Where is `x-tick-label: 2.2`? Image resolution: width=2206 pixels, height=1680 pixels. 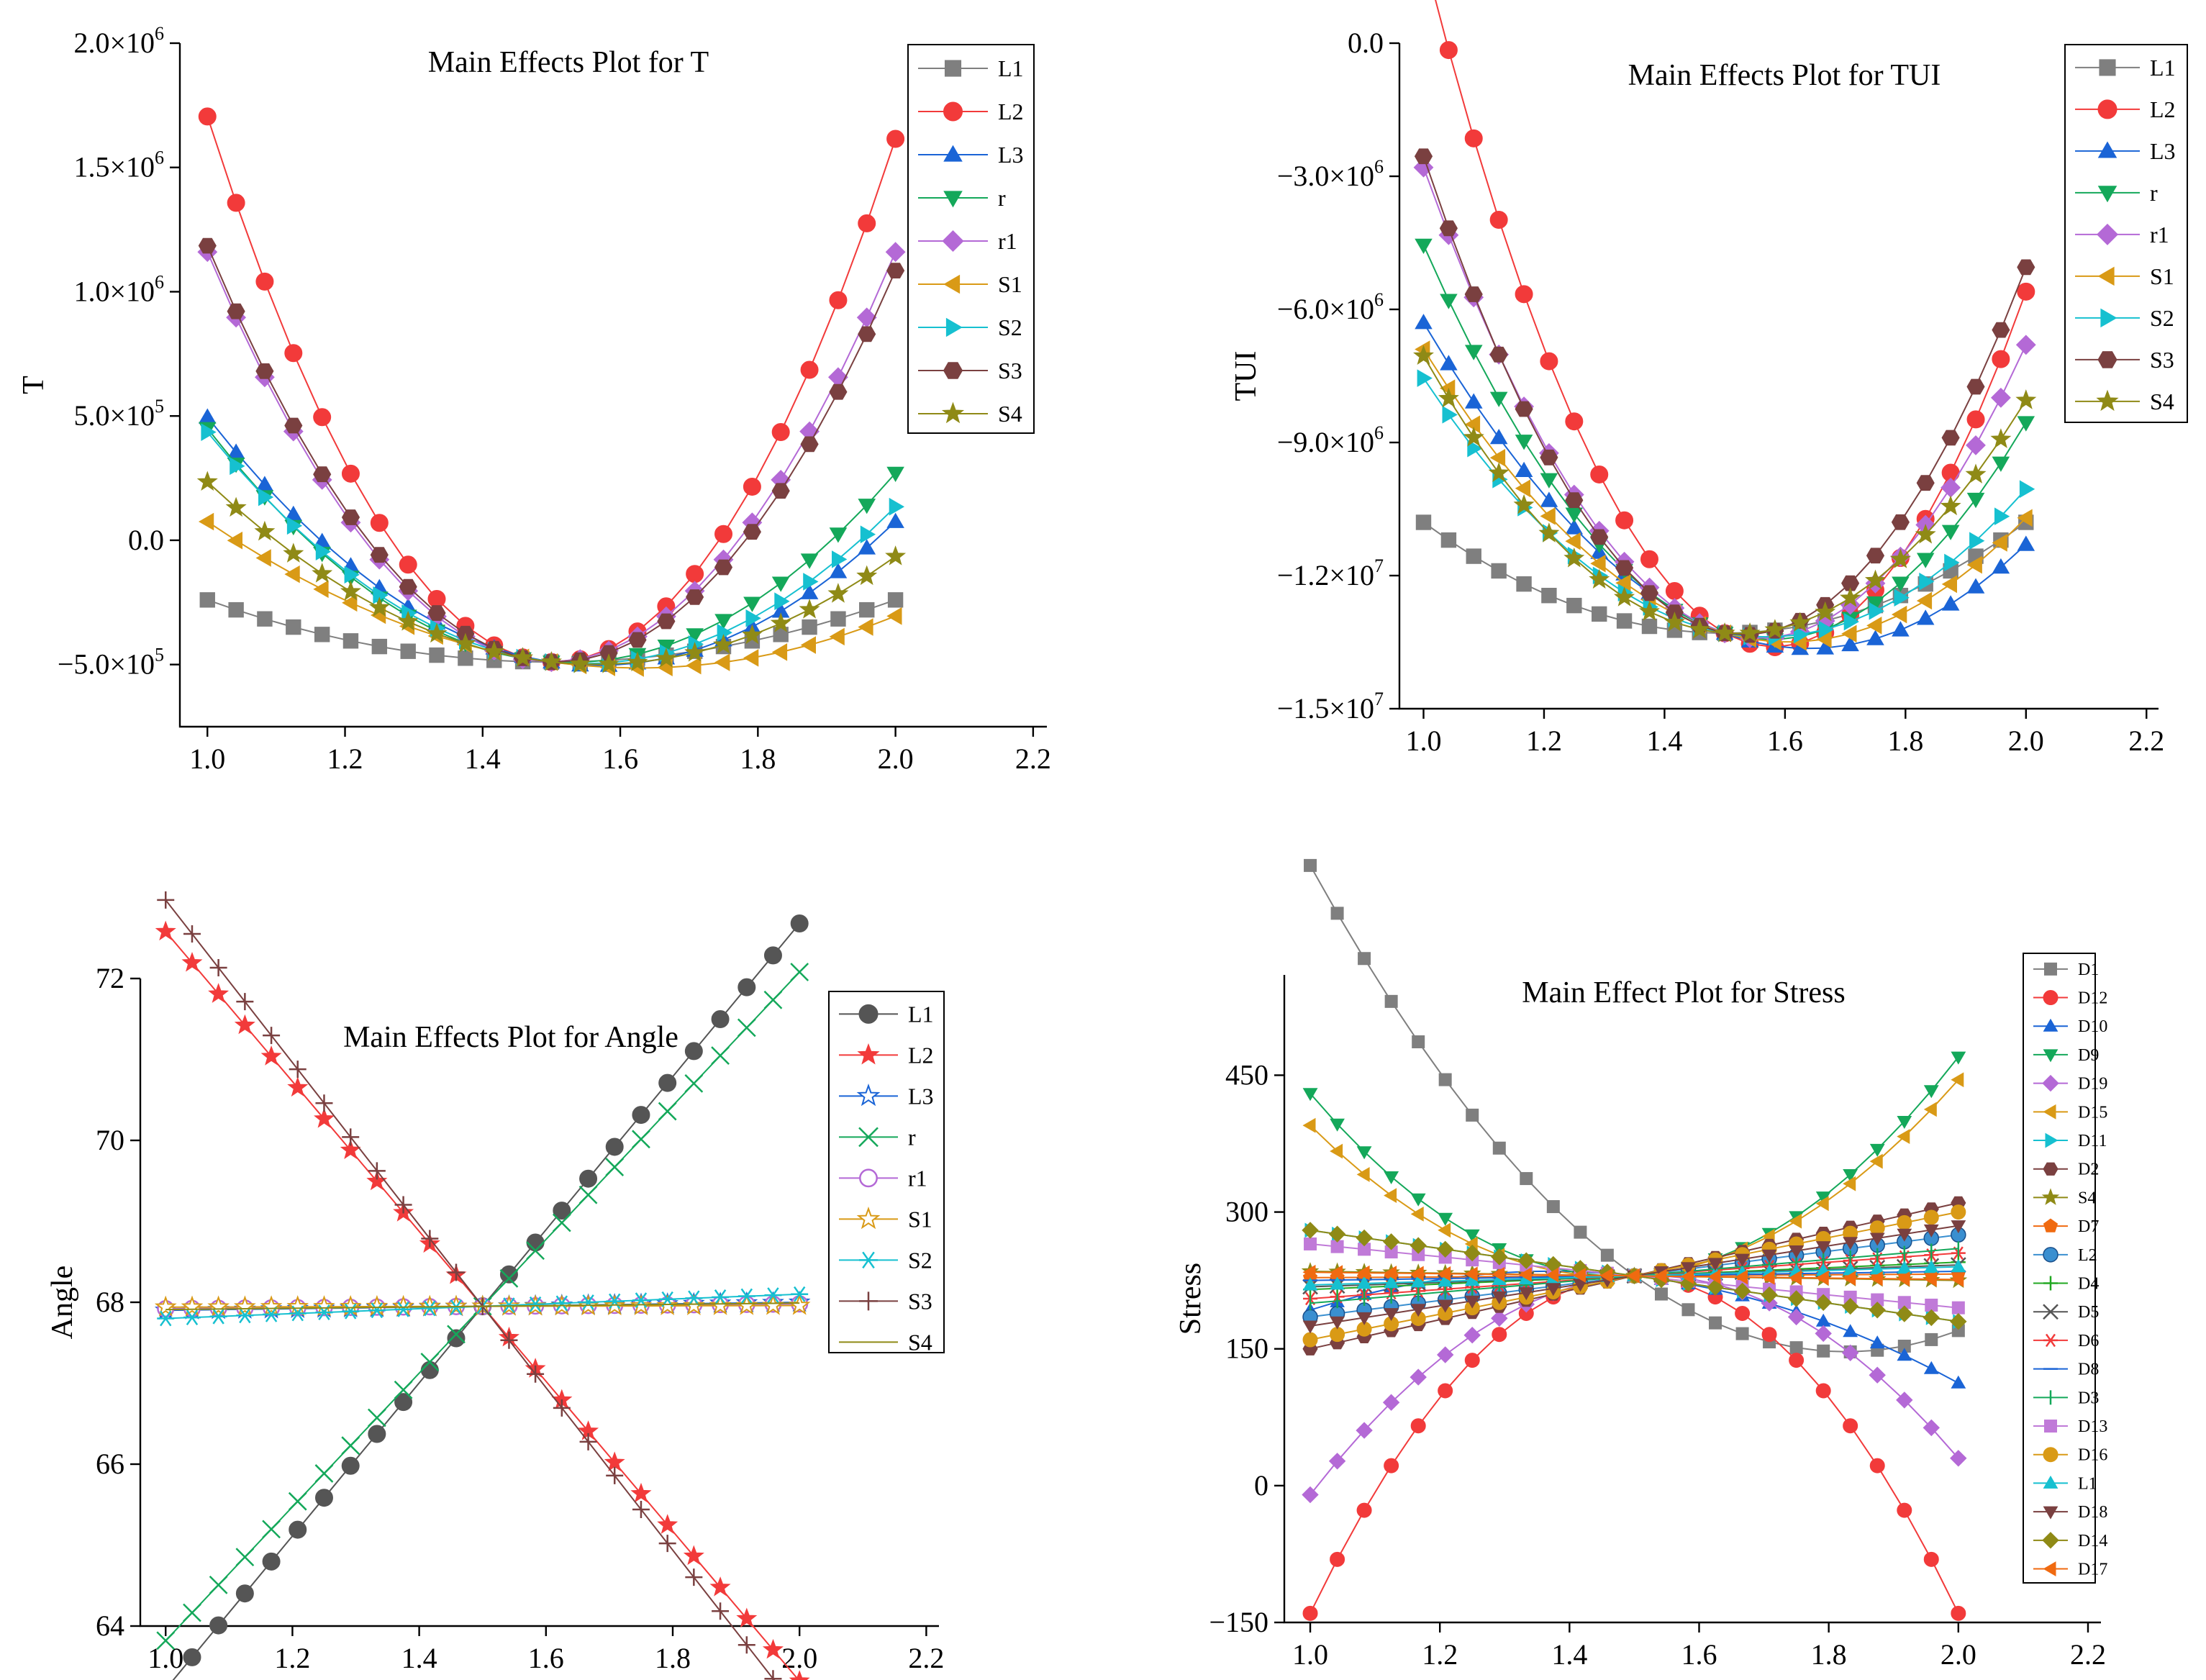
x-tick-label: 2.2 is located at coordinates (2146, 741).